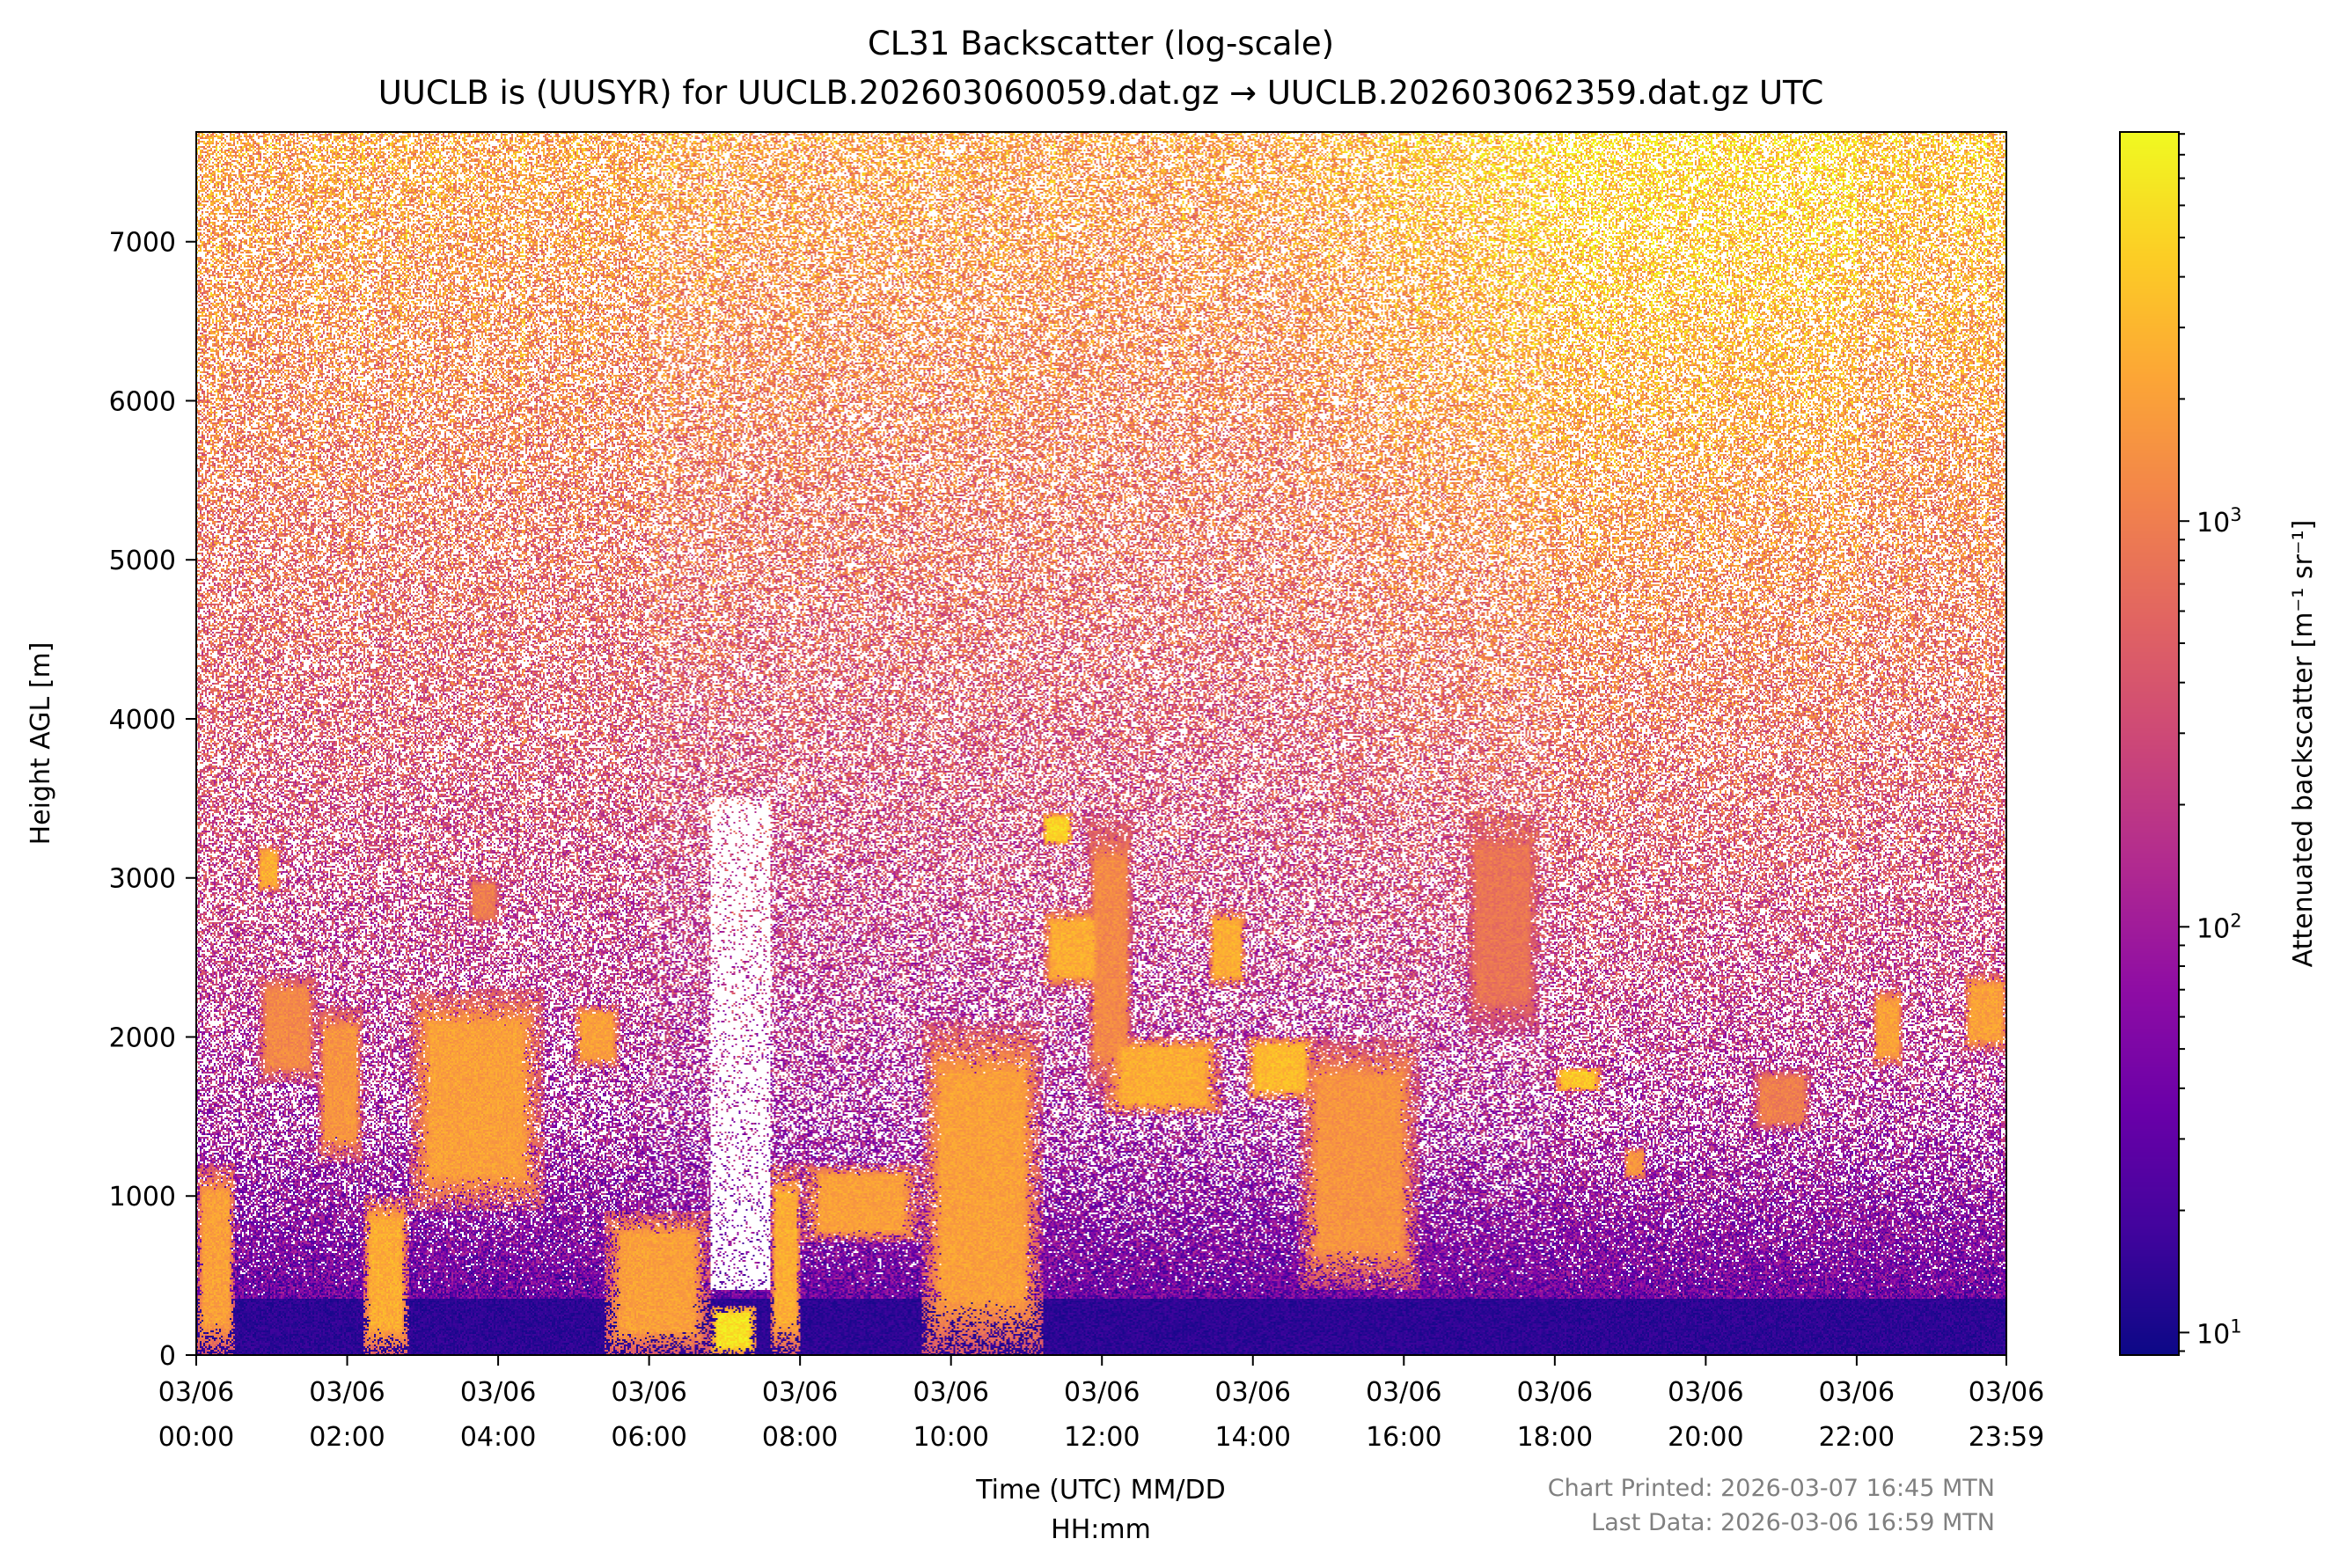 The width and height of the screenshot is (2339, 1568). Describe the element at coordinates (2235, 921) in the screenshot. I see `colorbar-tick-exponent: 2` at that location.